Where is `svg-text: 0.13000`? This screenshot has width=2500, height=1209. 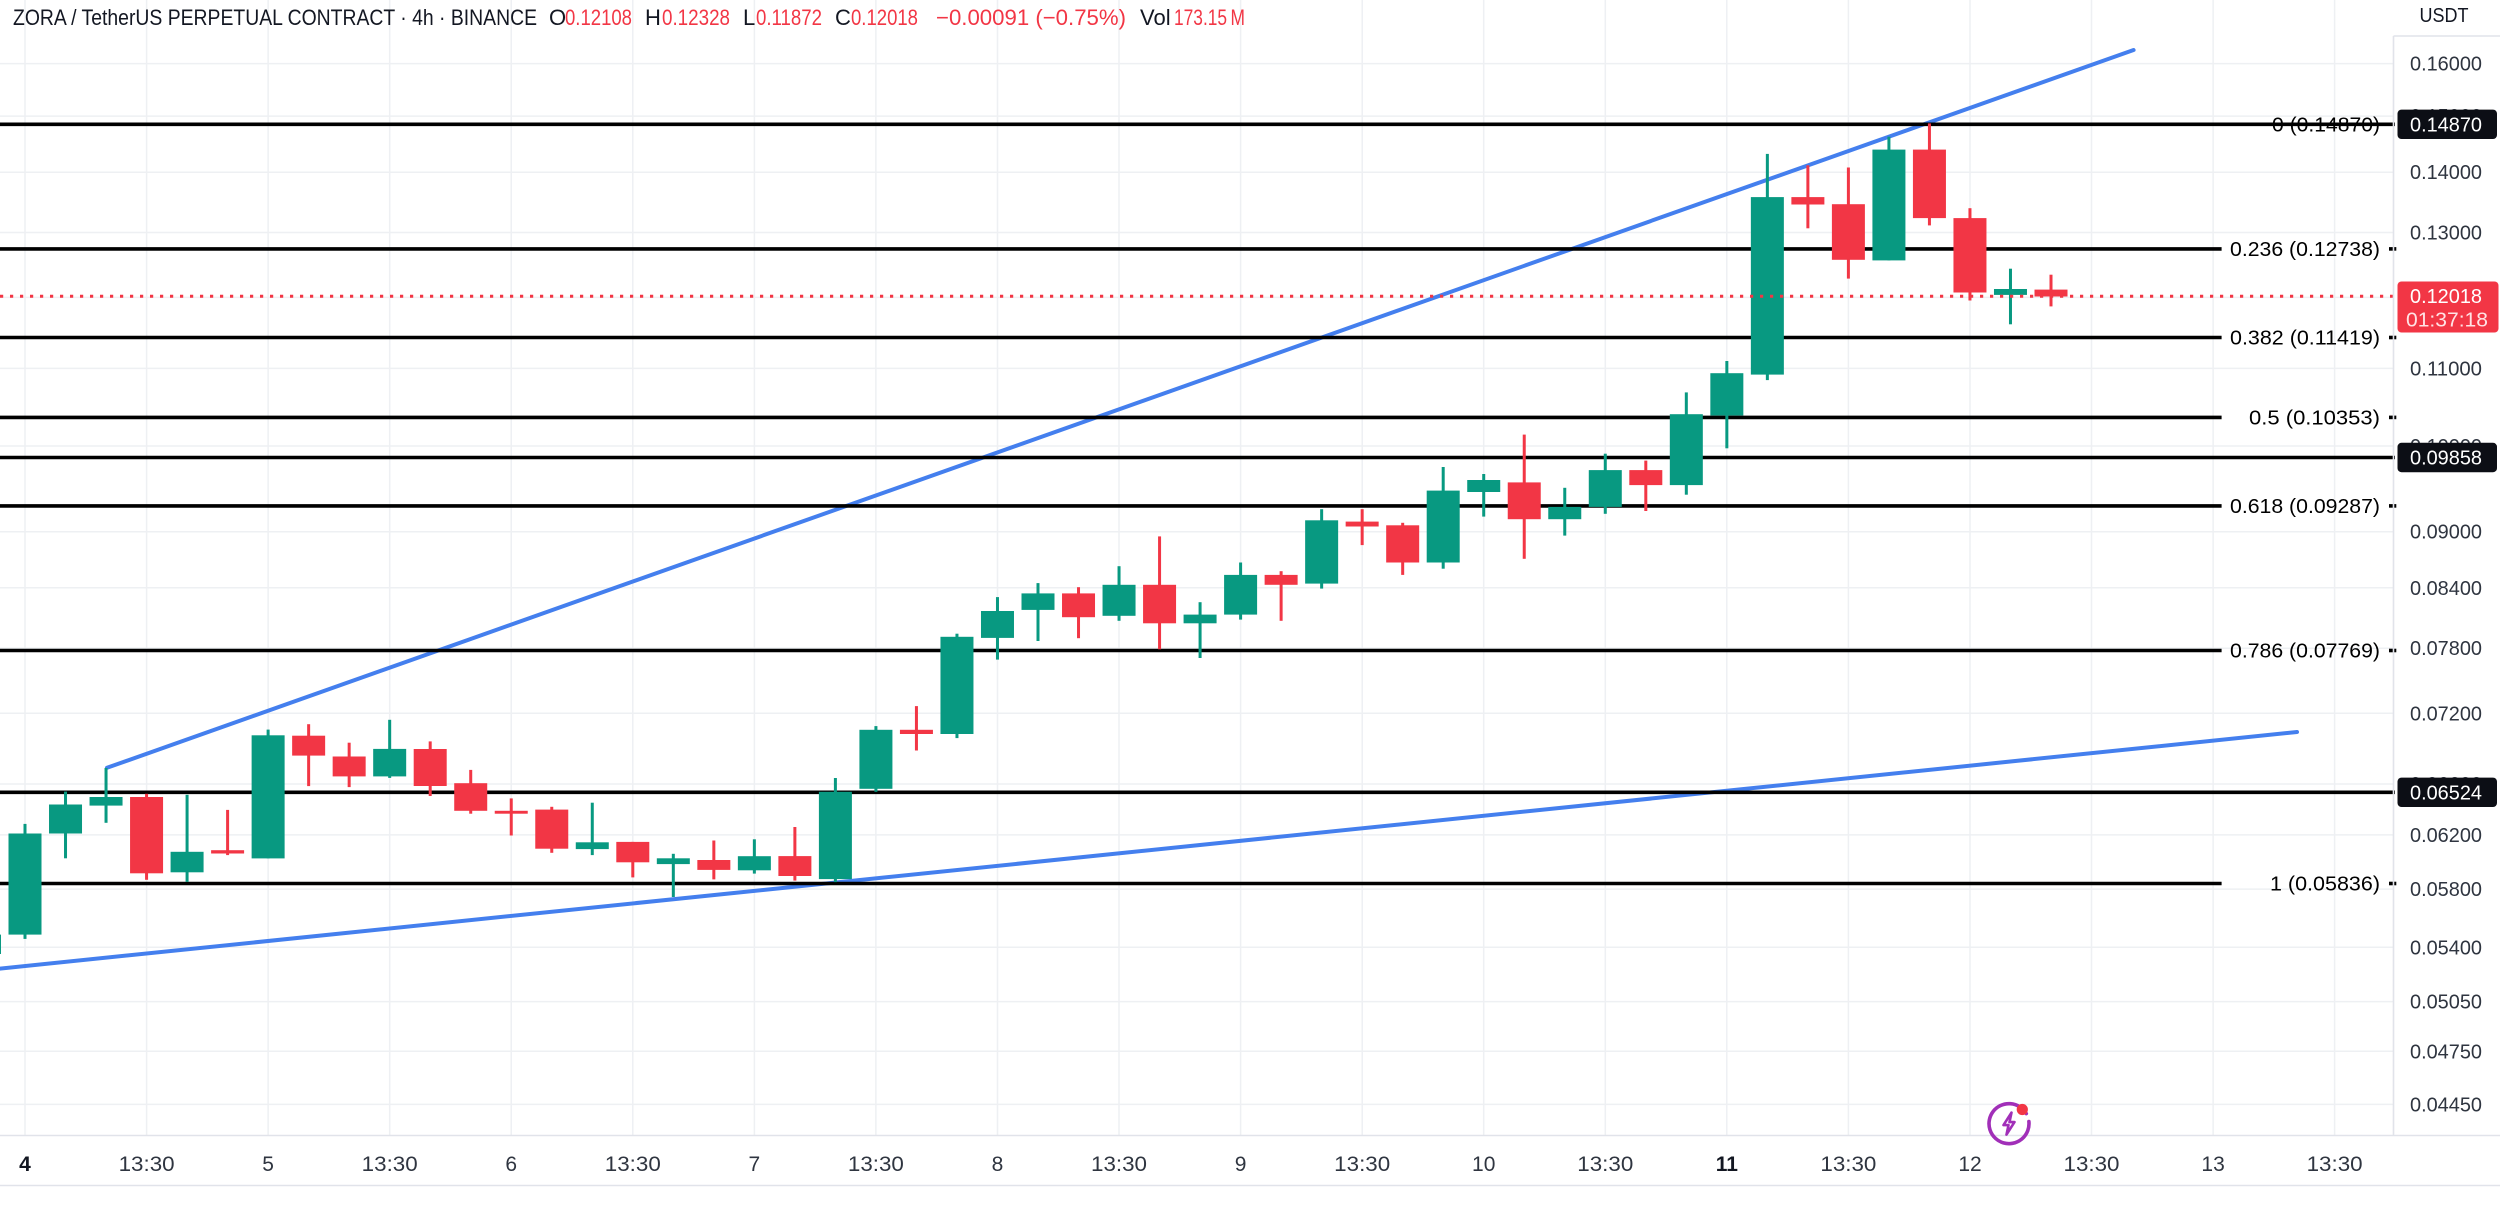 svg-text: 0.13000 is located at coordinates (2446, 233).